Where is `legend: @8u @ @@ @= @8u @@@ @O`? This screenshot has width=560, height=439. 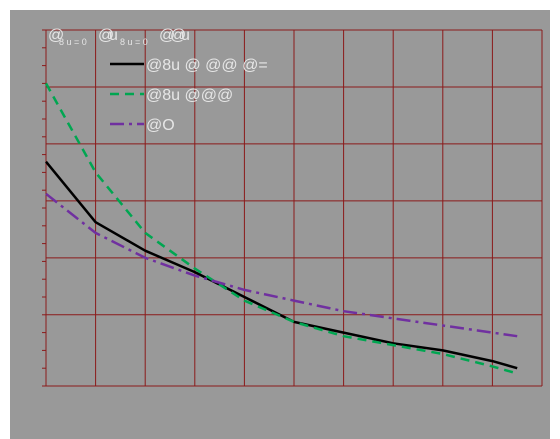
legend: @8u @ @@ @= @8u @@@ @O is located at coordinates (189, 95).